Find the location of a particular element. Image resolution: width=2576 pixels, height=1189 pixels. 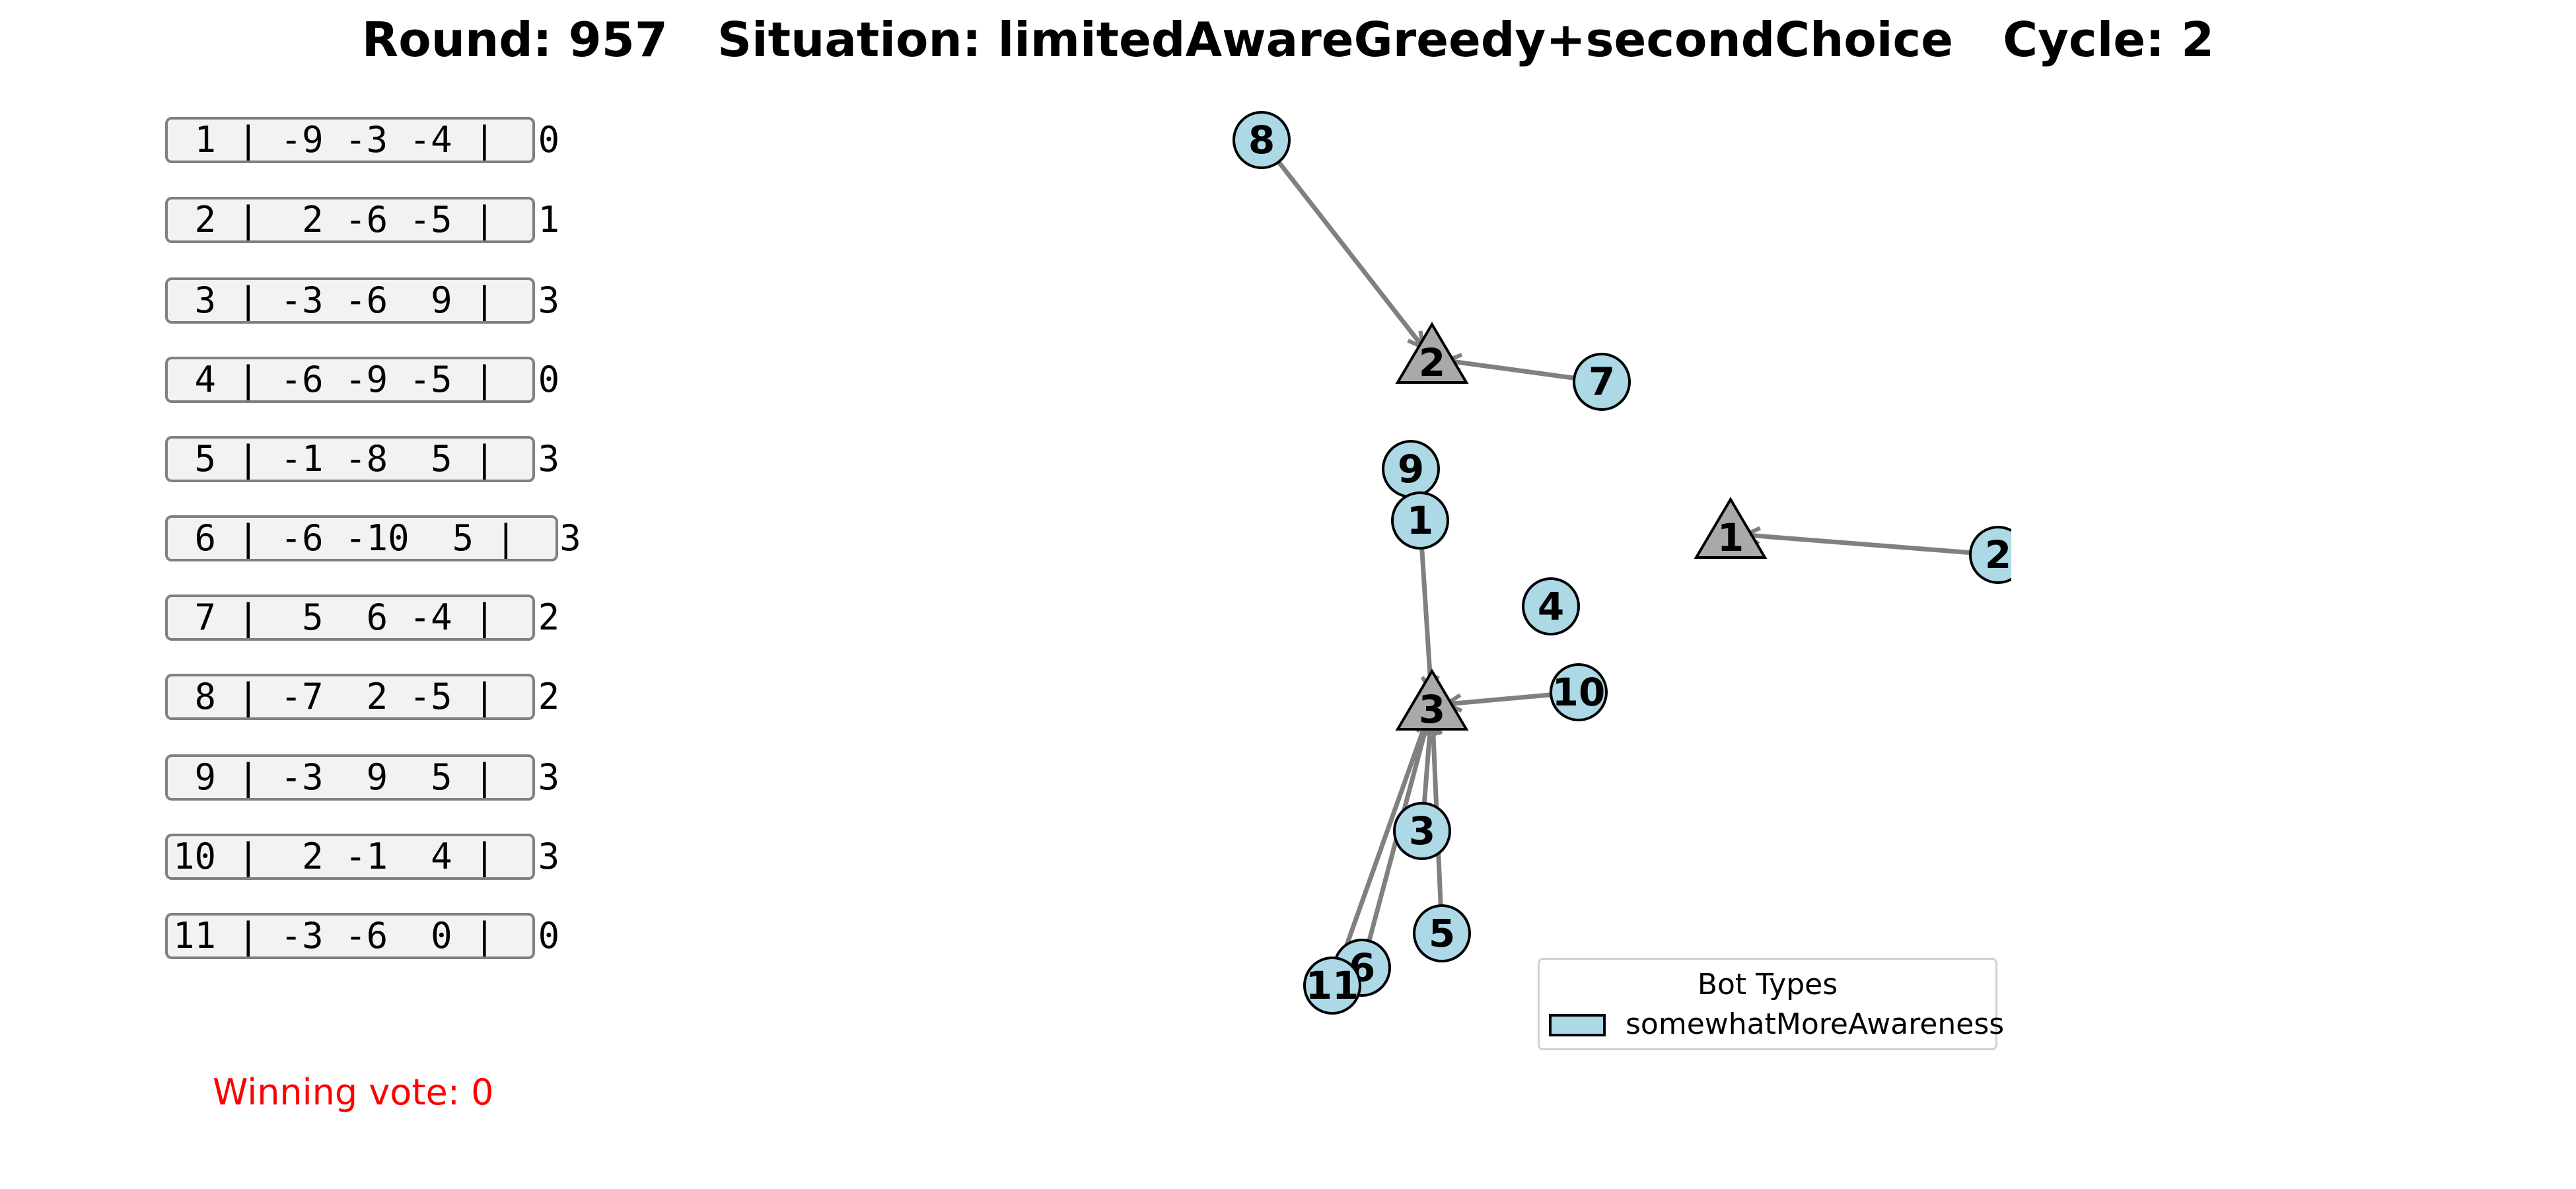

vote-box-bot-10: 10 | 2 -1 4 | 3 is located at coordinates (362, 857).